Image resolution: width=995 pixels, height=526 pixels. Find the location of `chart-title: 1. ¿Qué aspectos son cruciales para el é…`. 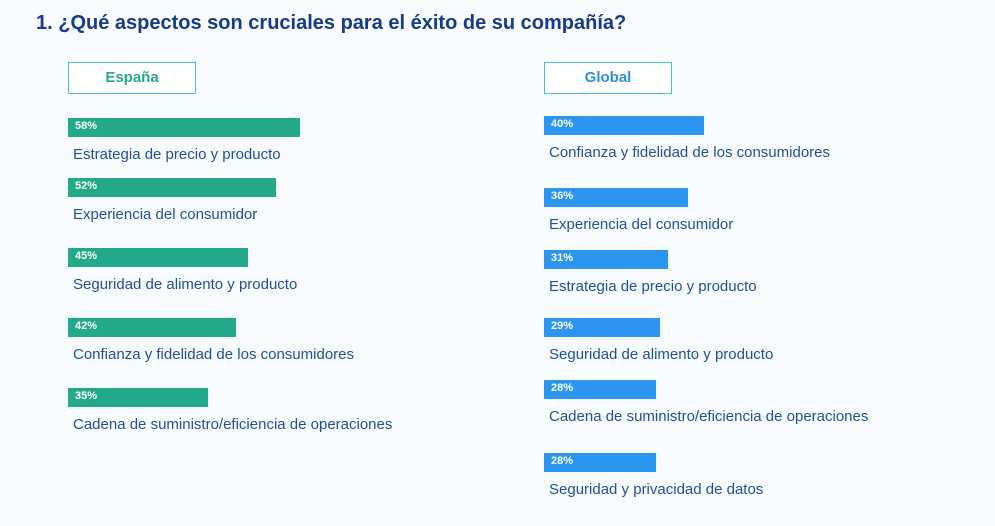

chart-title: 1. ¿Qué aspectos son cruciales para el é… is located at coordinates (331, 23).